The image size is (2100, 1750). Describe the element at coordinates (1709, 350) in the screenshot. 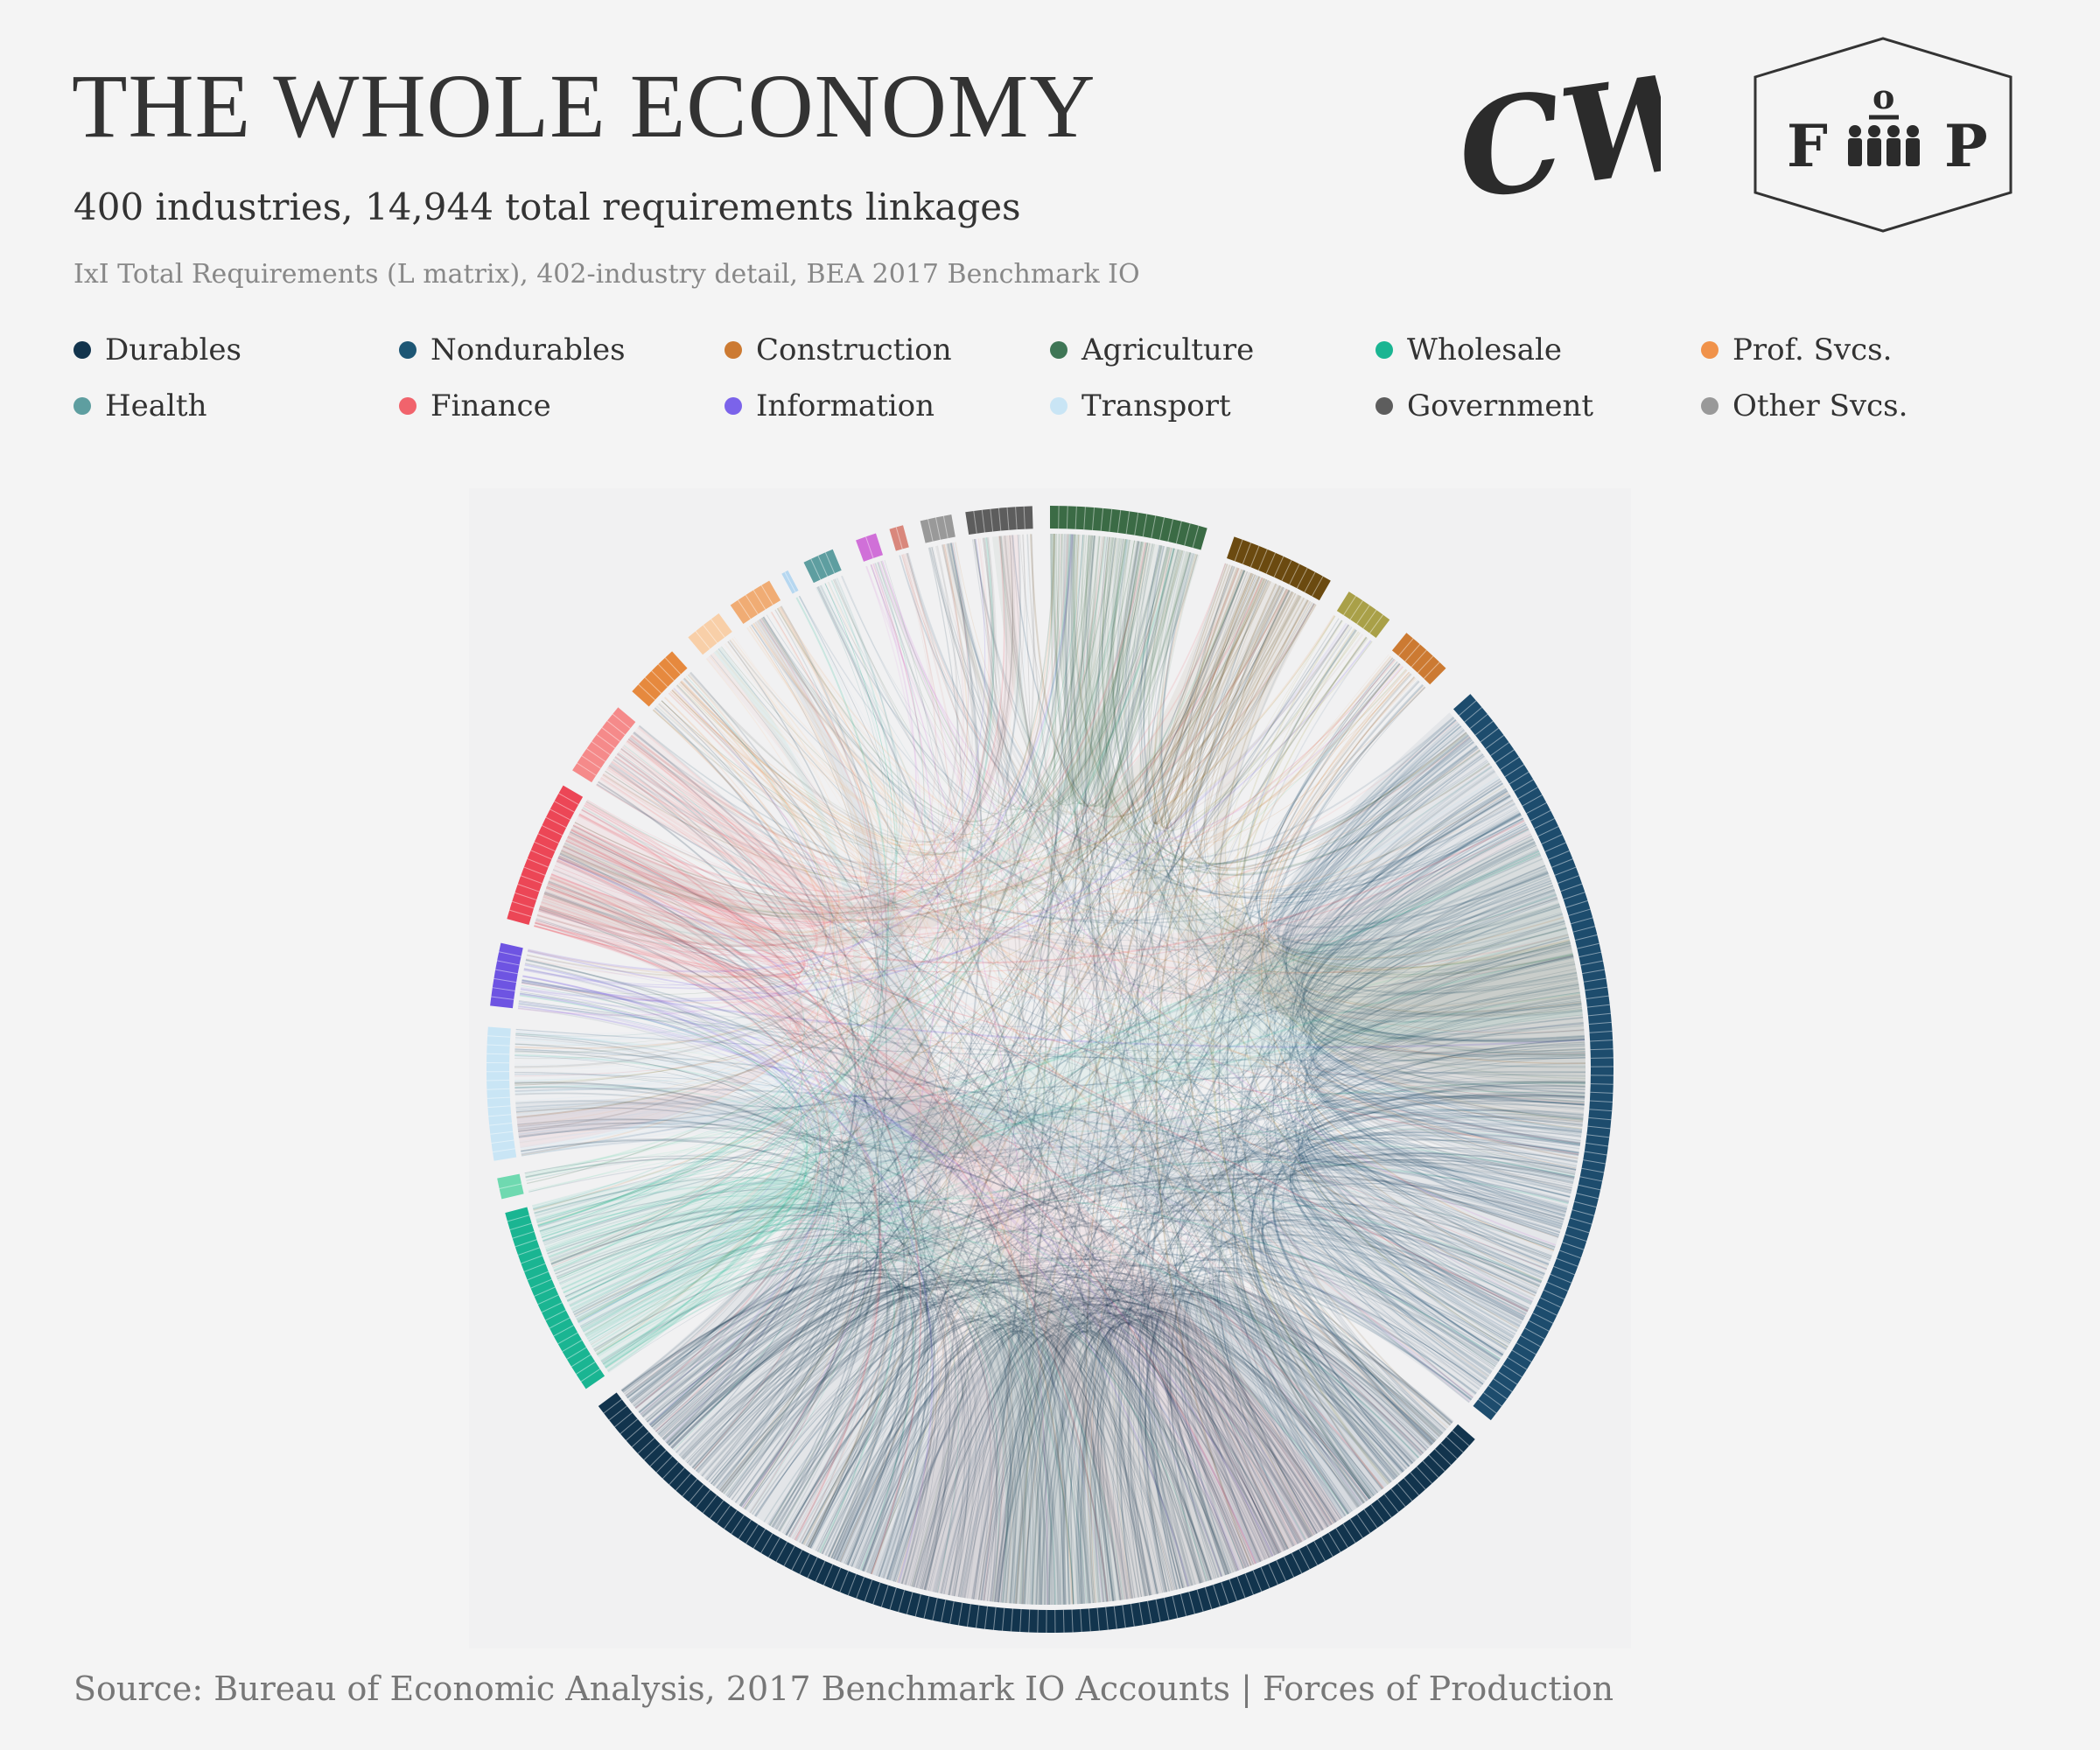

I see `legend-swatch` at that location.